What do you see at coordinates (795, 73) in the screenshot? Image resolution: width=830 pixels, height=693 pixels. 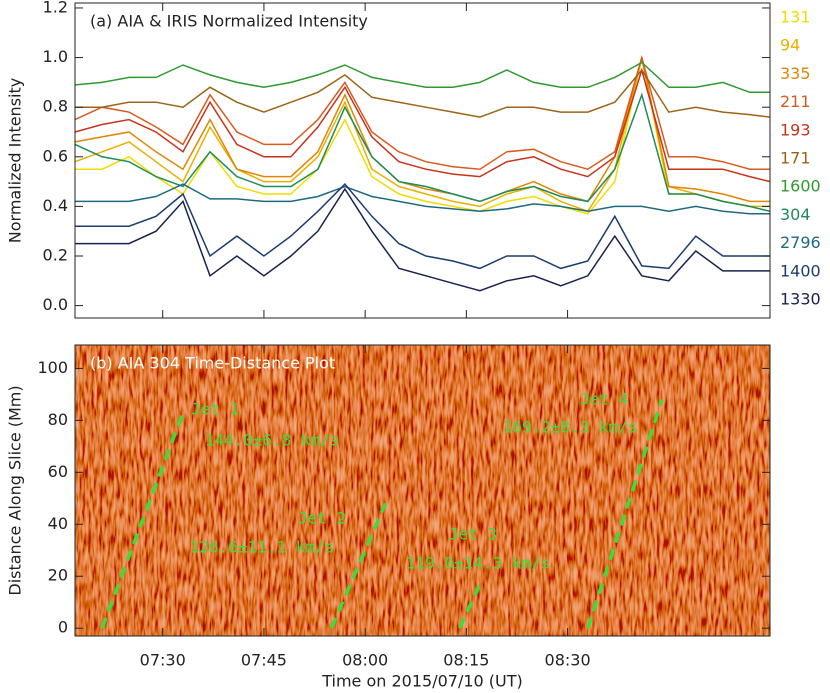 I see `legend-entry: 335` at bounding box center [795, 73].